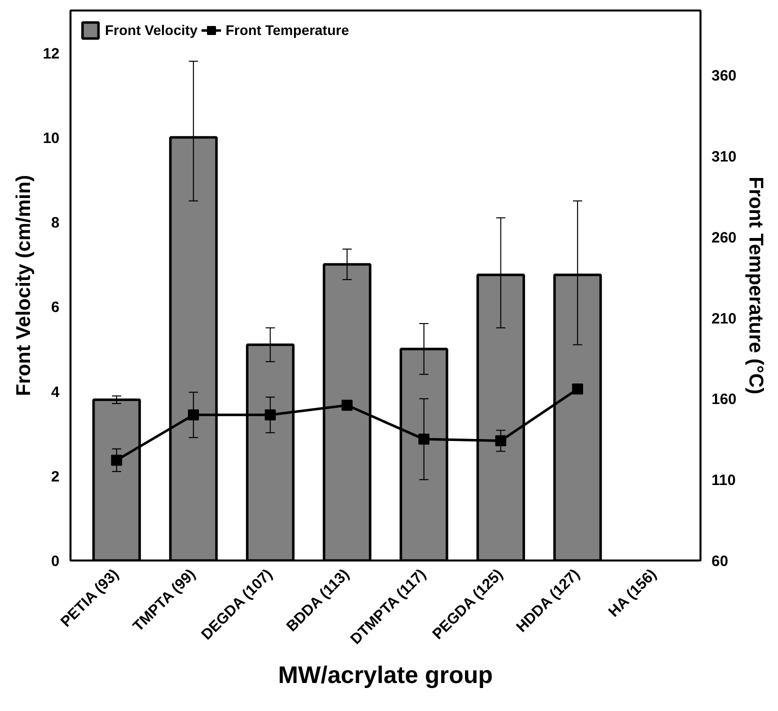 Image resolution: width=778 pixels, height=711 pixels. What do you see at coordinates (288, 30) in the screenshot?
I see `legend-label: Front Temperature` at bounding box center [288, 30].